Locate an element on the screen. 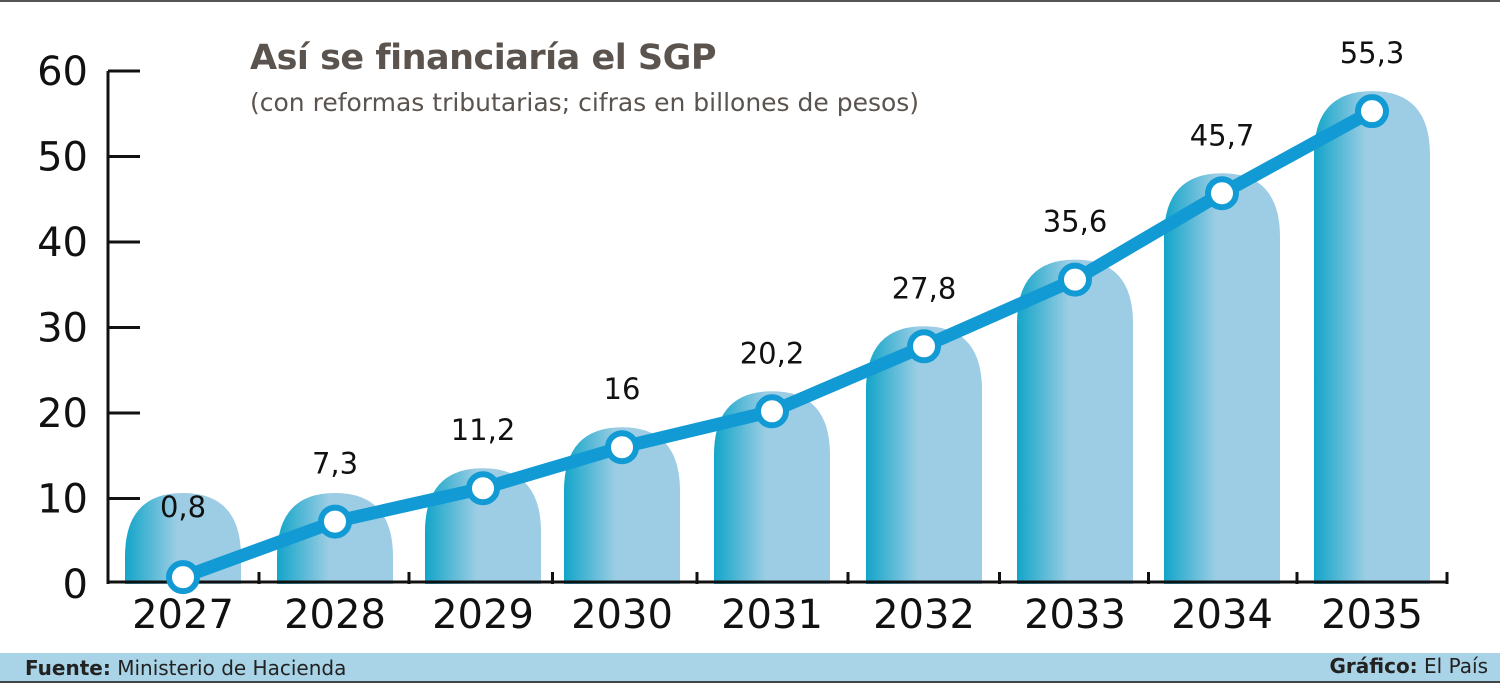  top-border is located at coordinates (750, 1).